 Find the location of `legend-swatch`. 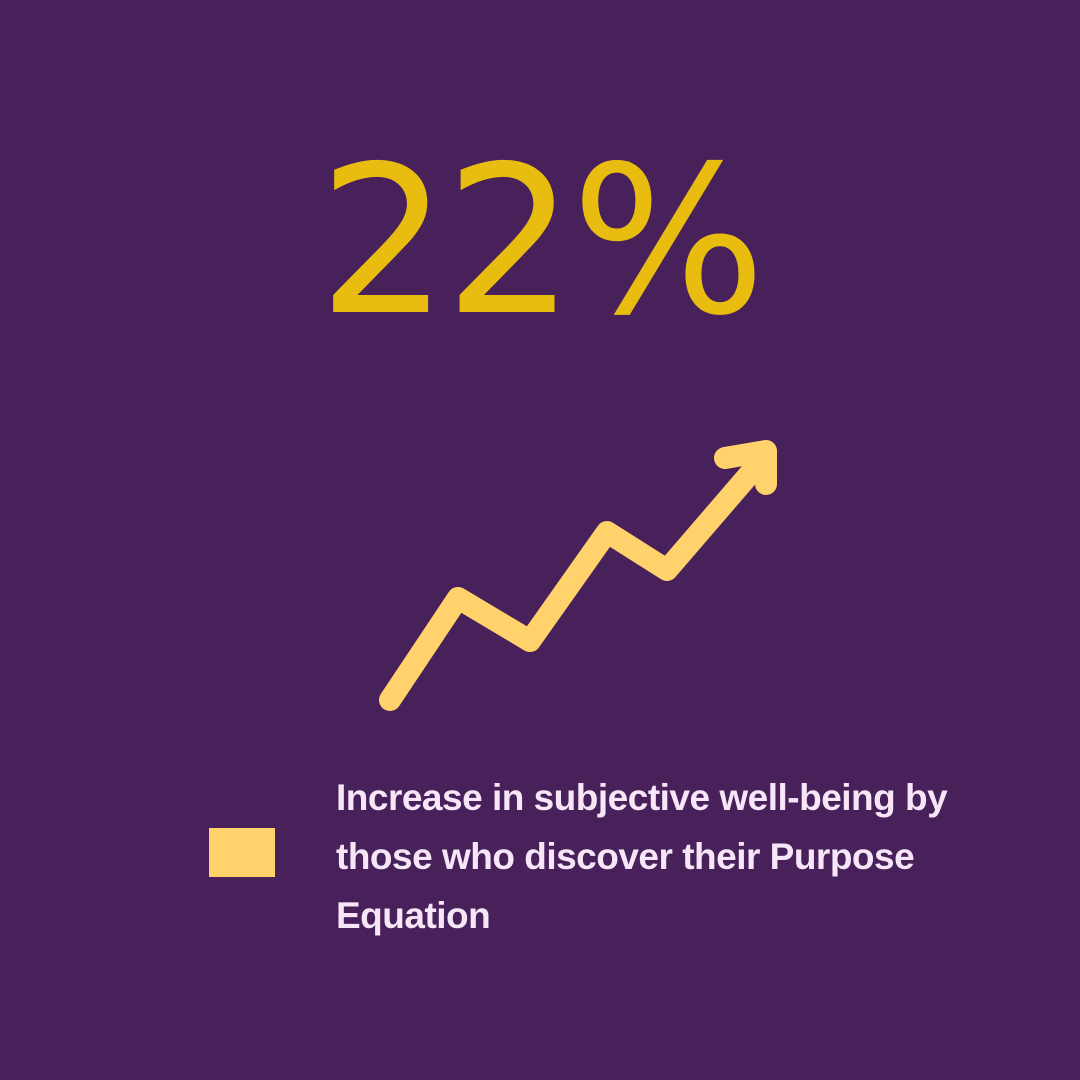

legend-swatch is located at coordinates (242, 852).